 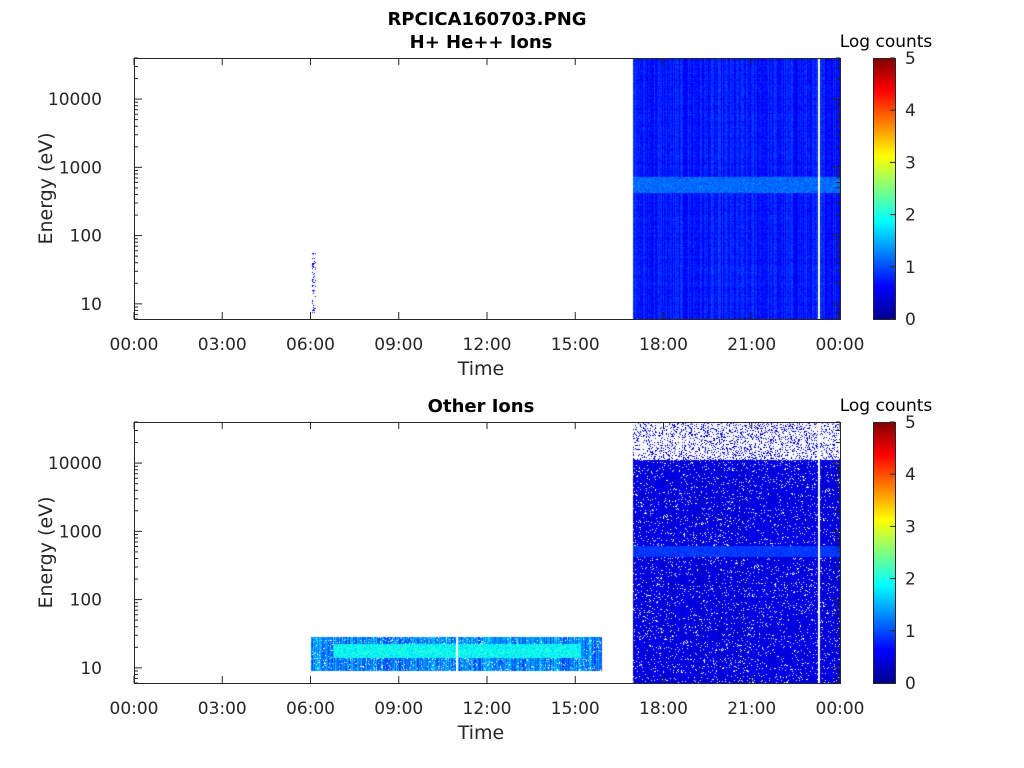 I want to click on panel-title: H+ He++ Ions, so click(x=481, y=42).